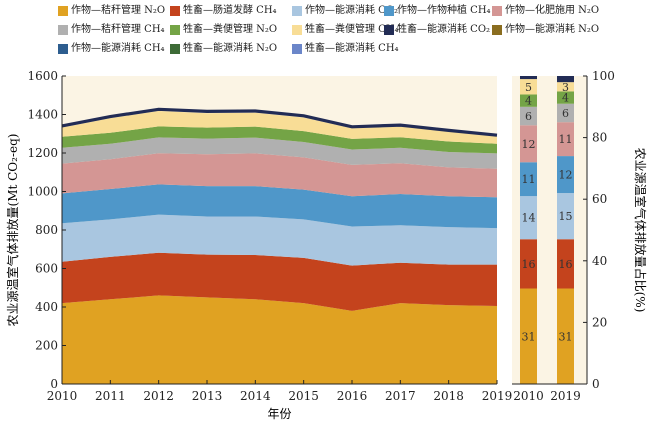  What do you see at coordinates (352, 396) in the screenshot?
I see `x-tick-label: 2016` at bounding box center [352, 396].